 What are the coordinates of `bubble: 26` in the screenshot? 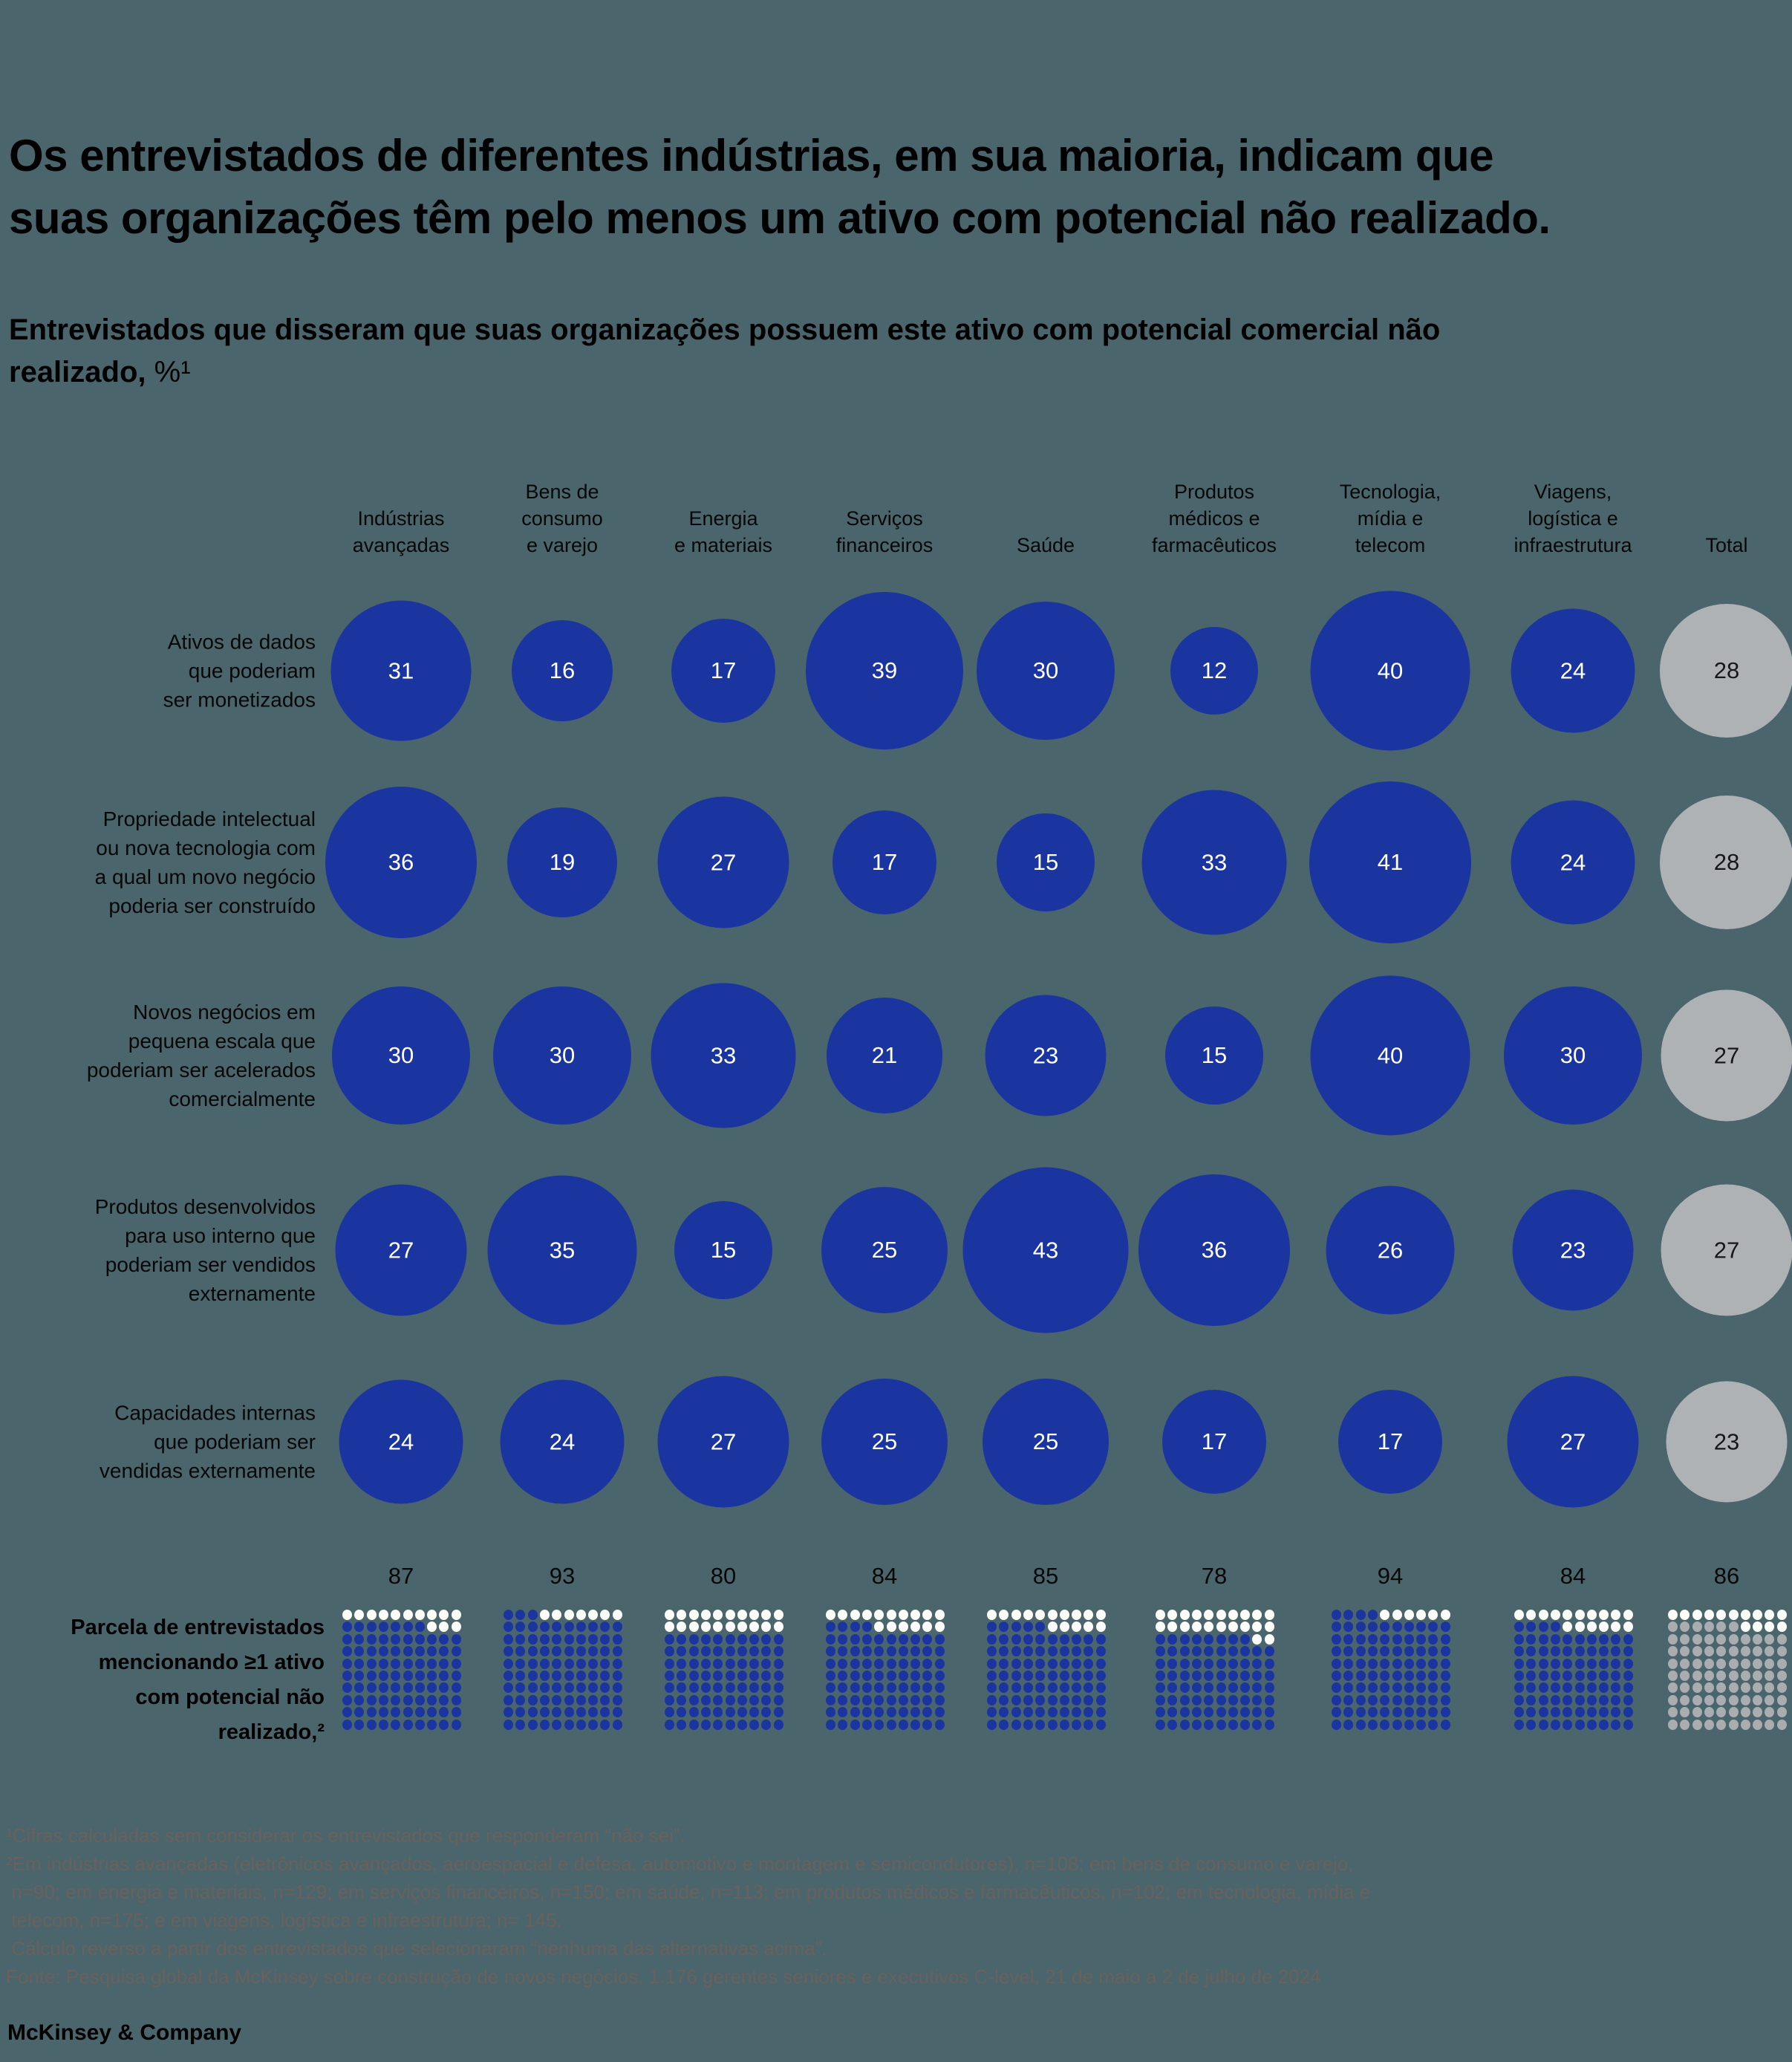 It's located at (1390, 1250).